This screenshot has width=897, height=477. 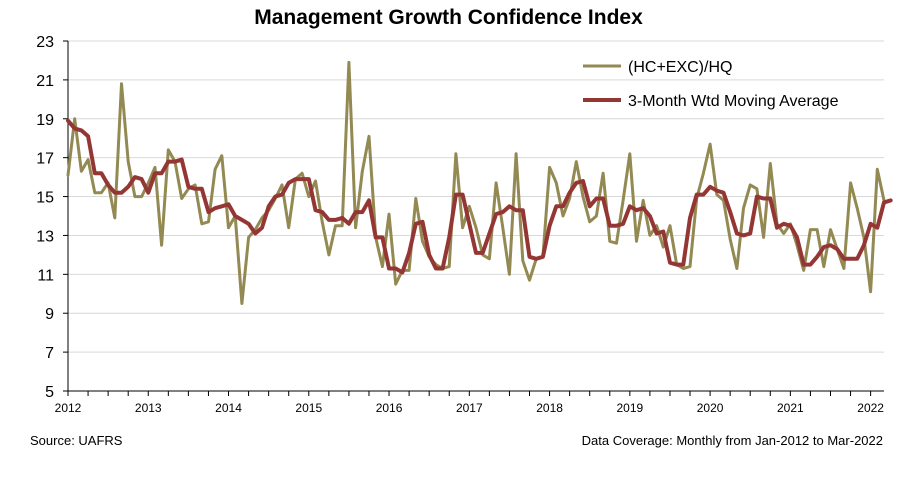 What do you see at coordinates (45, 81) in the screenshot?
I see `y-tick-label: 21` at bounding box center [45, 81].